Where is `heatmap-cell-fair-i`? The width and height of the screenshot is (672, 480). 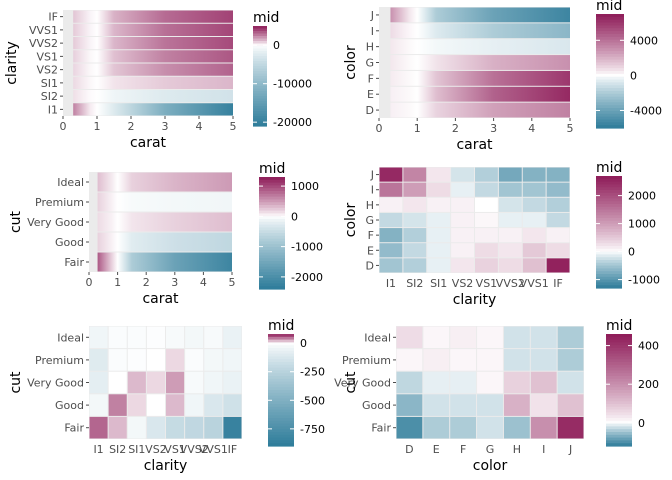
heatmap-cell-fair-i is located at coordinates (543, 427).